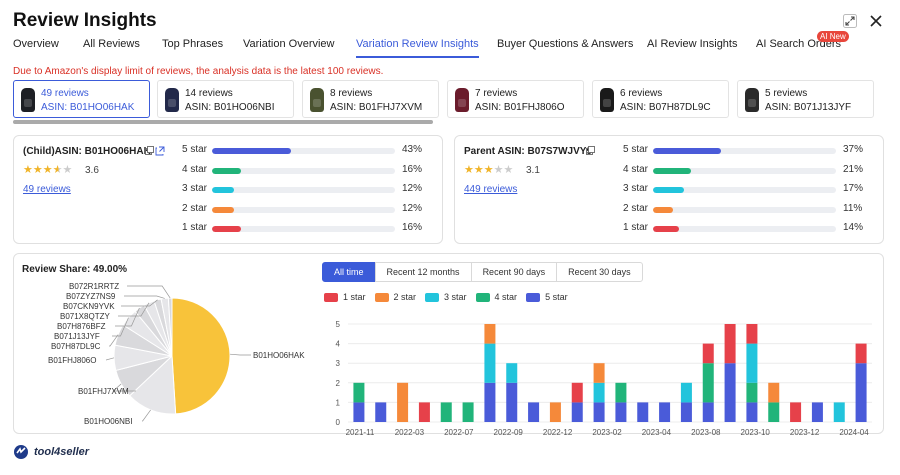 The height and width of the screenshot is (475, 900). I want to click on variation-card: 8 reviews ASIN: B01FHJ7XVM, so click(370, 99).